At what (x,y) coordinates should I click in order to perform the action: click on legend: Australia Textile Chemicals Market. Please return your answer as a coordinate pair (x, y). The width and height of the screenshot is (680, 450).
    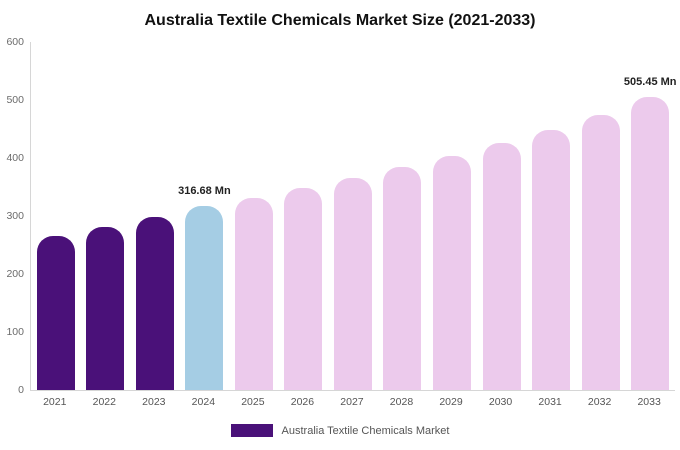
    Looking at the image, I should click on (340, 430).